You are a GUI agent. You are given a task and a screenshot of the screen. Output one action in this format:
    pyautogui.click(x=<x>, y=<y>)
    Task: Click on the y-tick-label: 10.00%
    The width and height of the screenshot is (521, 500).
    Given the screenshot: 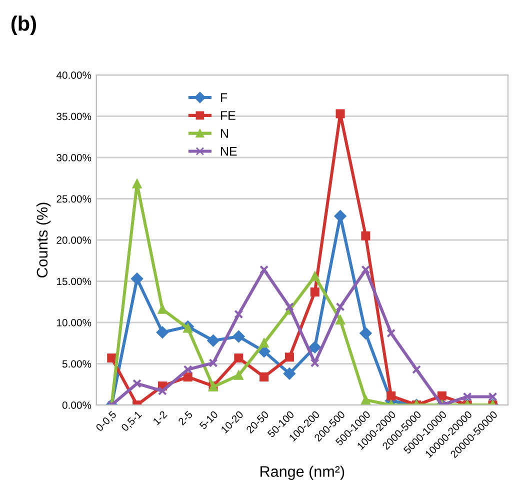 What is the action you would take?
    pyautogui.click(x=74, y=322)
    